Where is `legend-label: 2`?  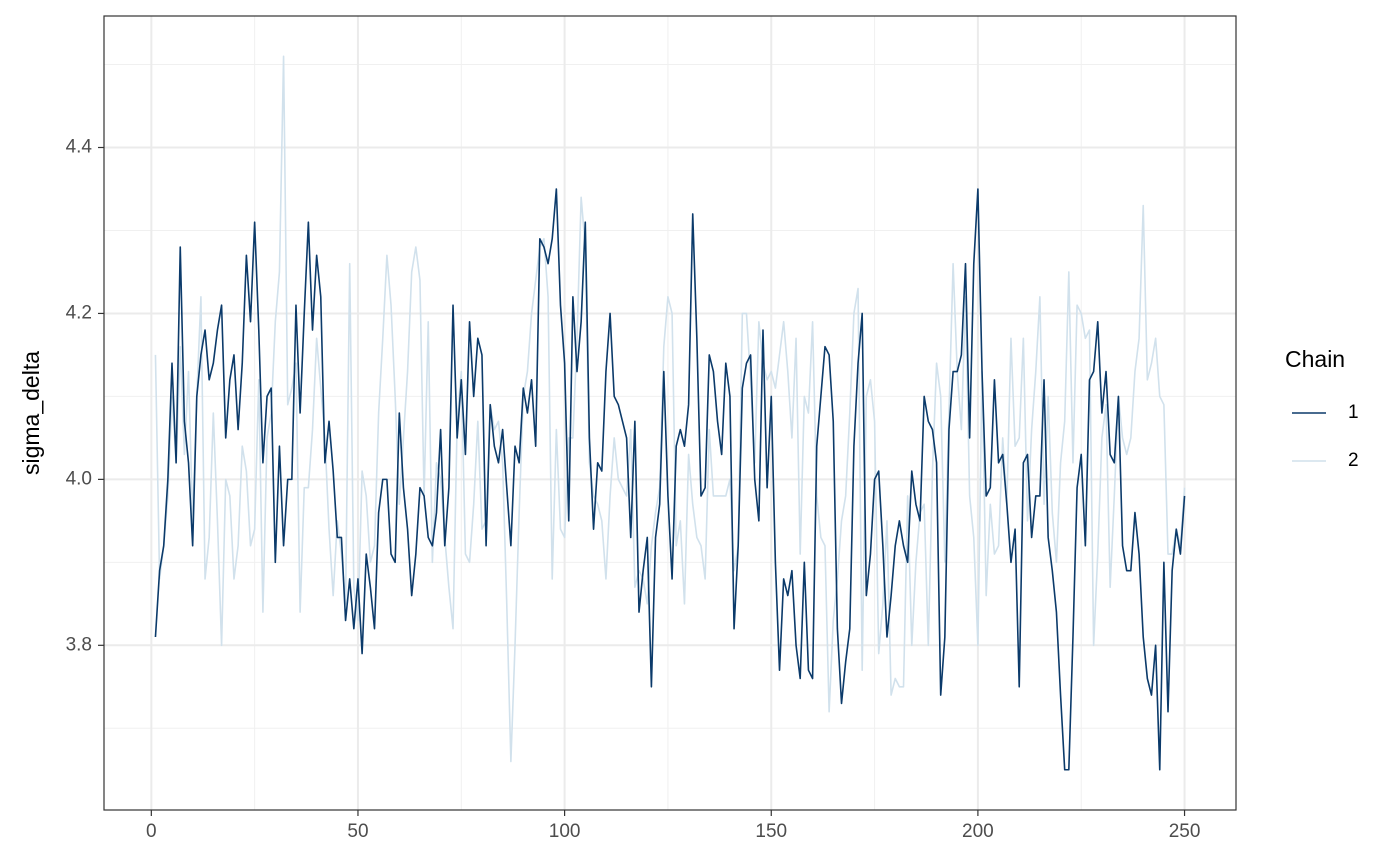 legend-label: 2 is located at coordinates (1353, 460).